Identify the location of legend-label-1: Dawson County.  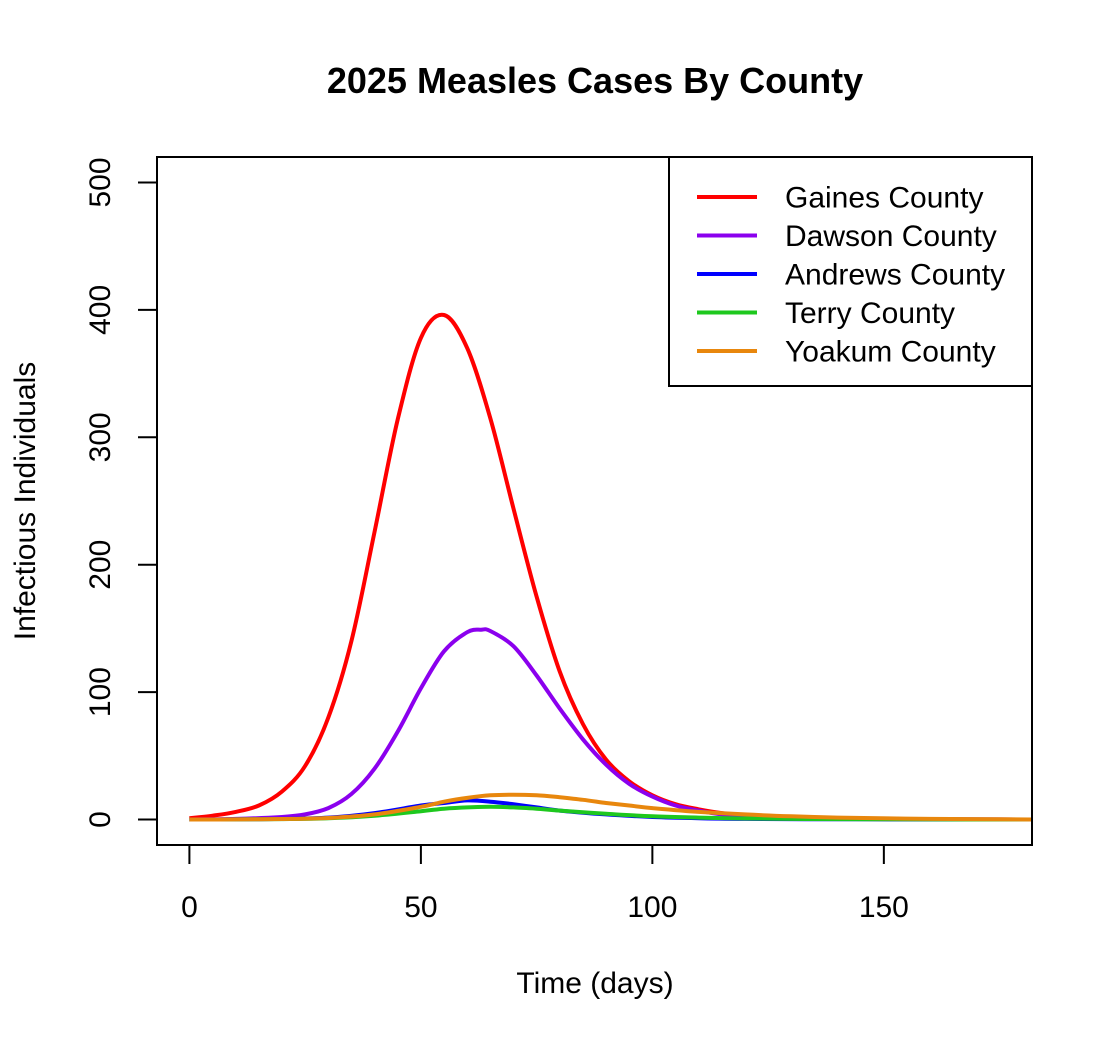
(891, 236).